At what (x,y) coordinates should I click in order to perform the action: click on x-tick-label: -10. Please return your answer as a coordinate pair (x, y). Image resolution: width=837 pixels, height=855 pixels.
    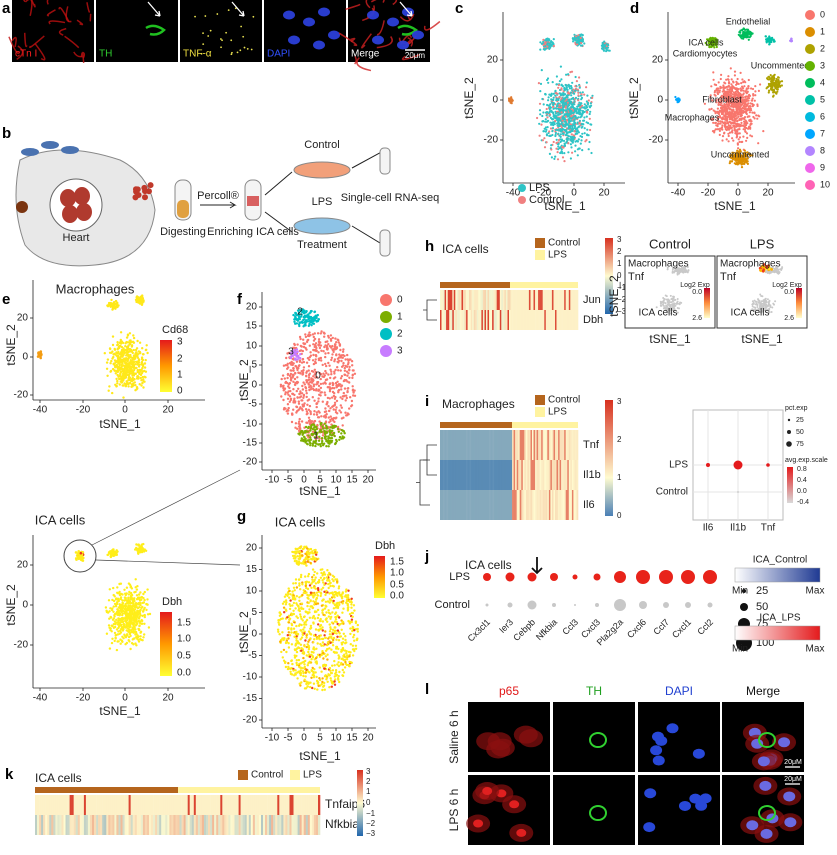
    Looking at the image, I should click on (272, 480).